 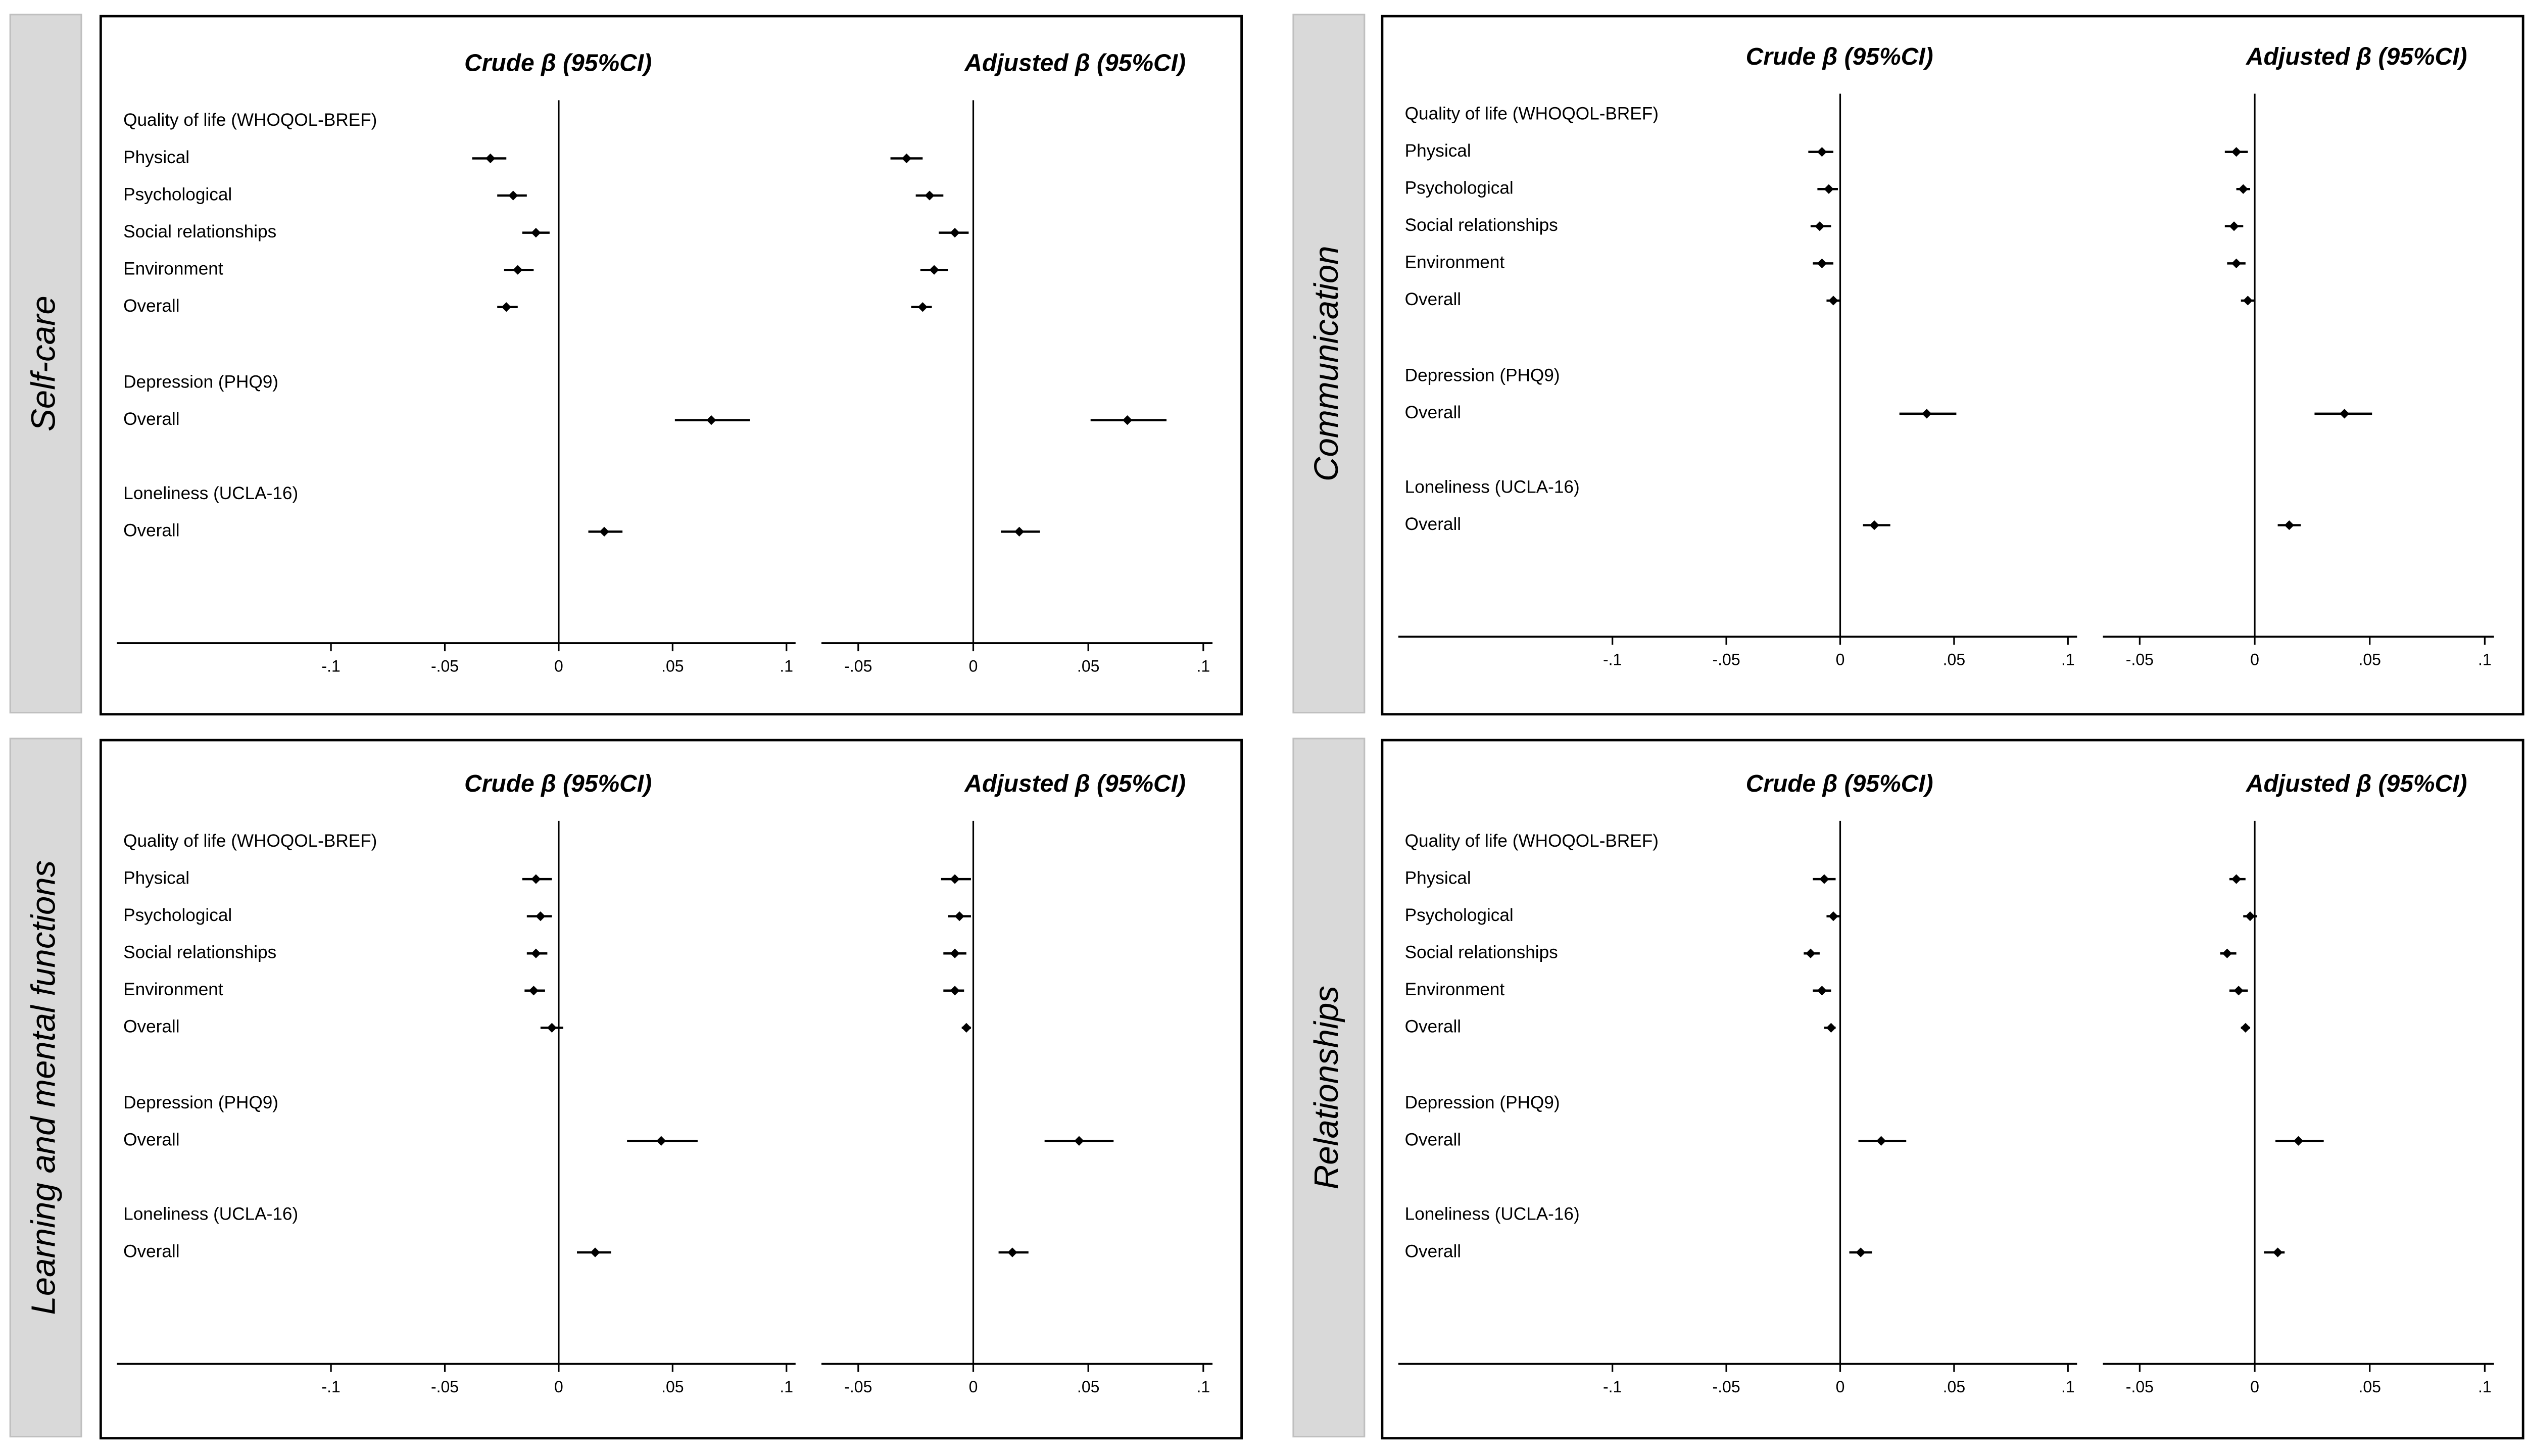 I want to click on panel-title: Relationships, so click(x=1326, y=1087).